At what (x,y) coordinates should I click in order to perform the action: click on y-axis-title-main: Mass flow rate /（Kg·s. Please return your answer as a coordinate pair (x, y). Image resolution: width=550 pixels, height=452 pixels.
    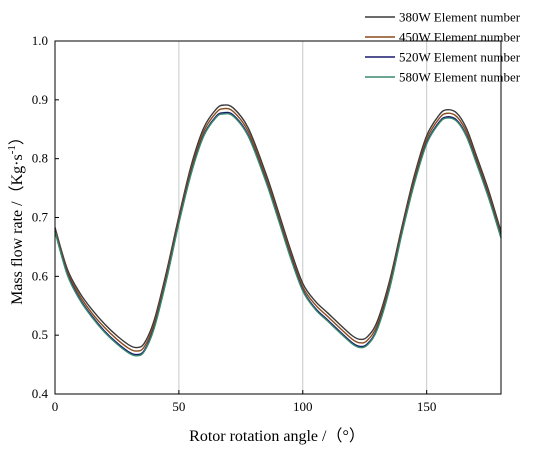
    Looking at the image, I should click on (17, 229).